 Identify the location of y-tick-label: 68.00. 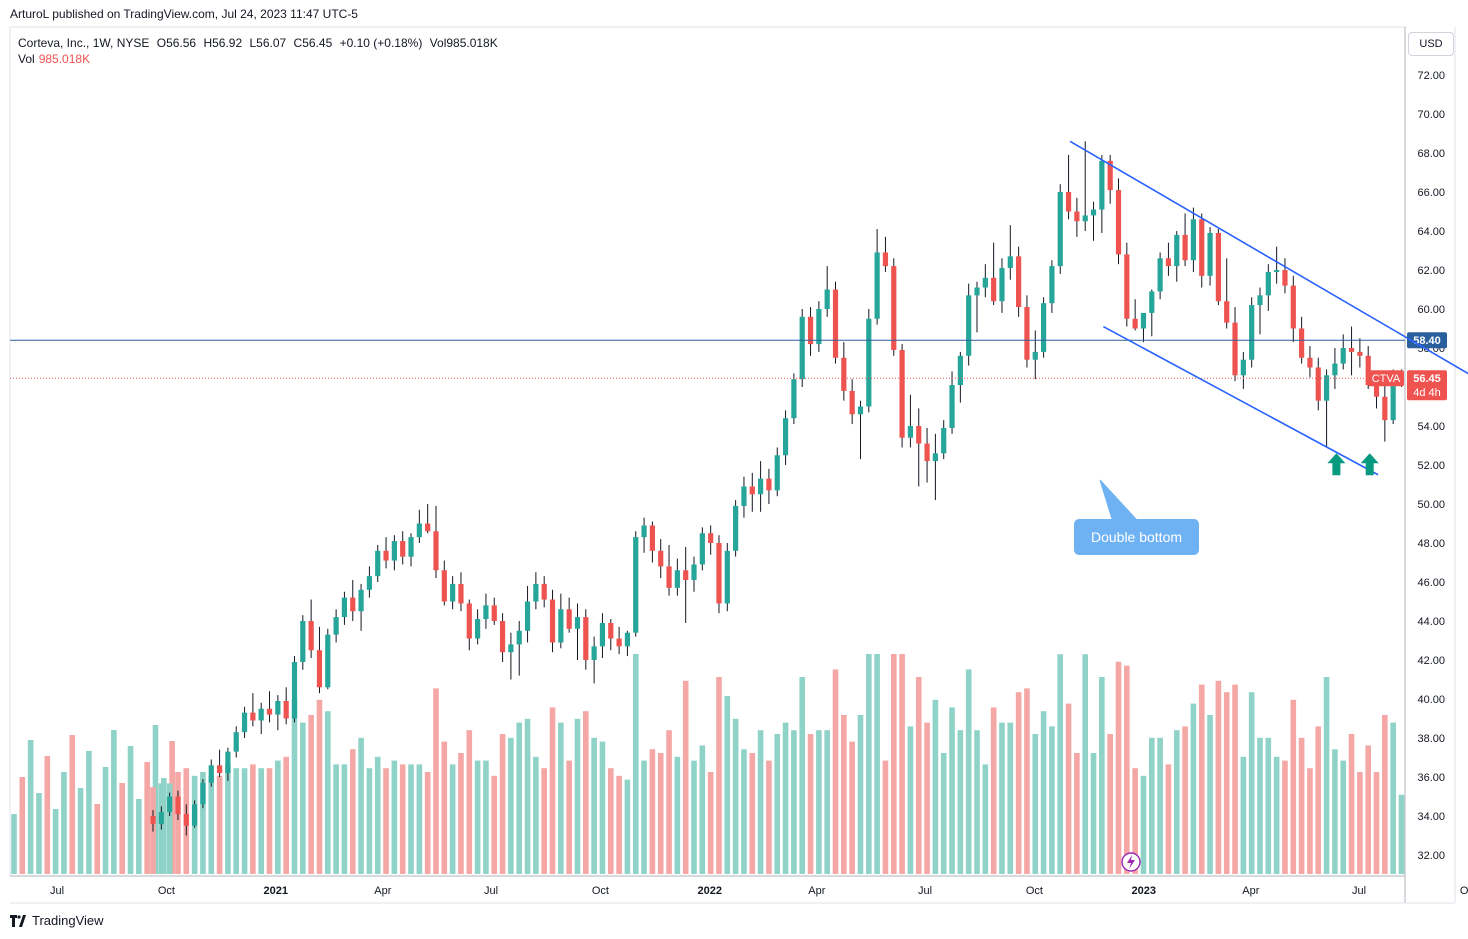
(1431, 154).